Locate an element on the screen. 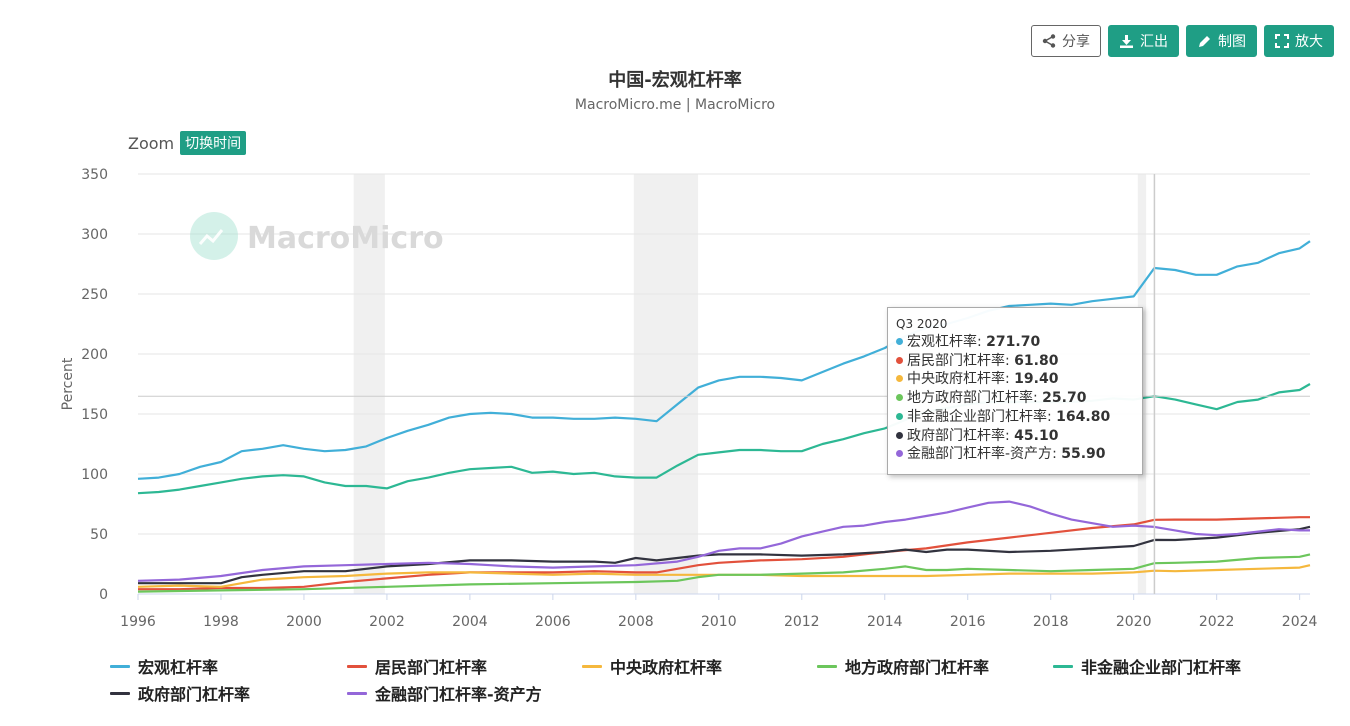 The height and width of the screenshot is (726, 1350). x-tick-label: 2016 is located at coordinates (968, 622).